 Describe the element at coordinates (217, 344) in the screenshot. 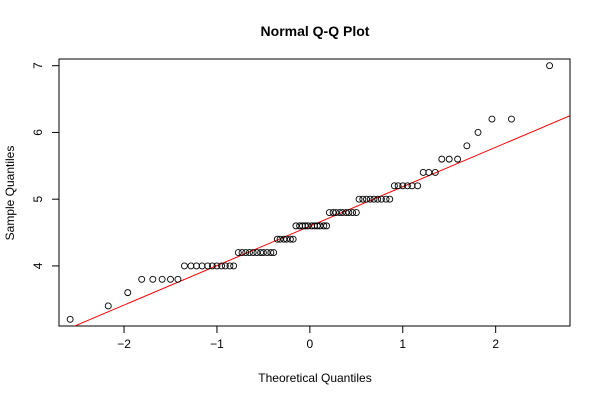

I see `x-tick-label: −1` at that location.